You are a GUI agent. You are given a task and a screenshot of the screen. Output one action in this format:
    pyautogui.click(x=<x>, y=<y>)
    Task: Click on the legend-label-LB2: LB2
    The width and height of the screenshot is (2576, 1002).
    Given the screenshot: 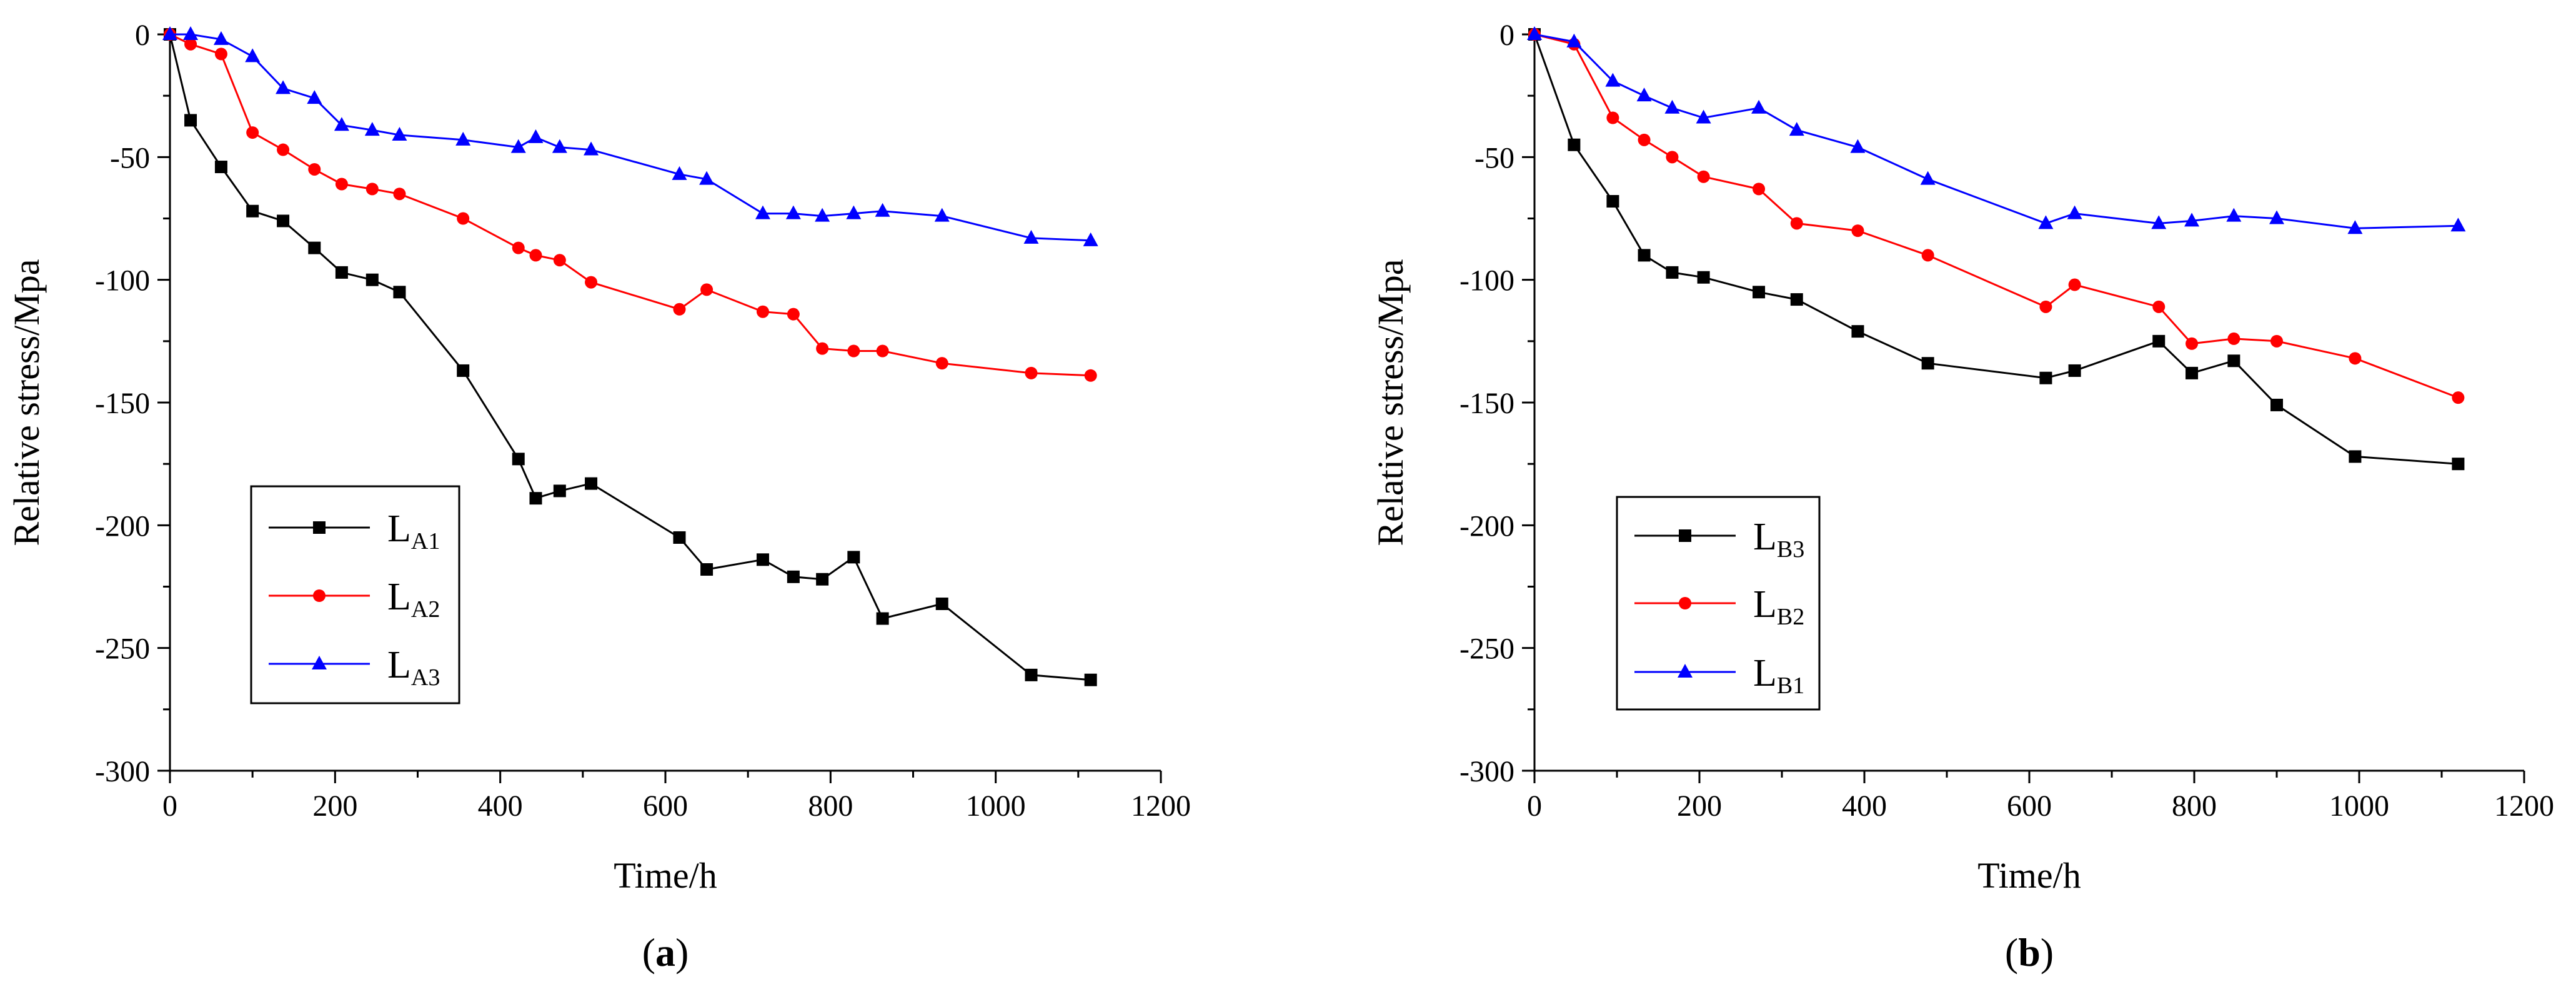 What is the action you would take?
    pyautogui.click(x=1778, y=606)
    